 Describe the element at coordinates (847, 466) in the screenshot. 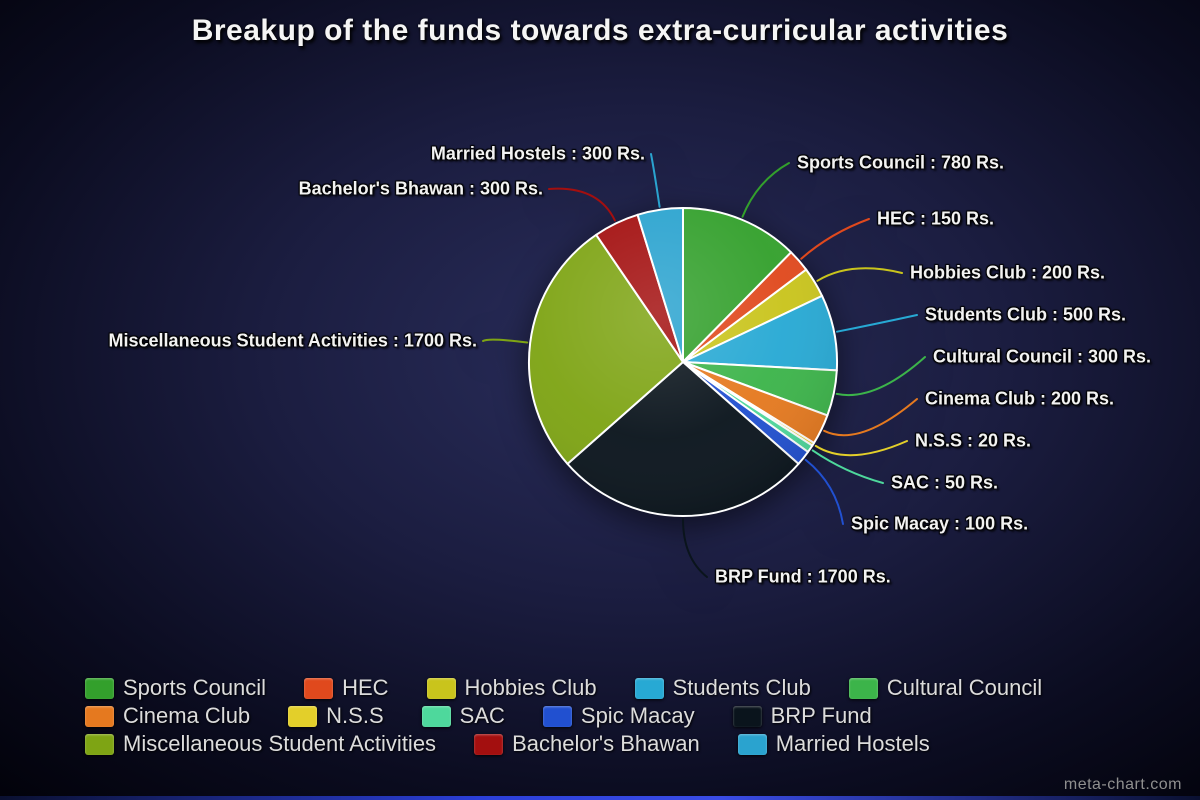

I see `leader-line-sac` at that location.